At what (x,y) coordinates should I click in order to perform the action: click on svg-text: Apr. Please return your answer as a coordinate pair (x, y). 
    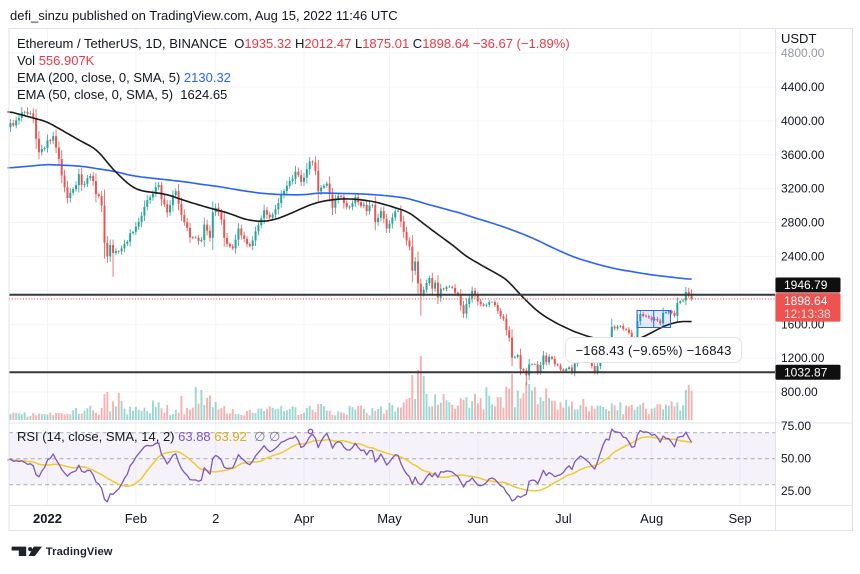
    Looking at the image, I should click on (304, 518).